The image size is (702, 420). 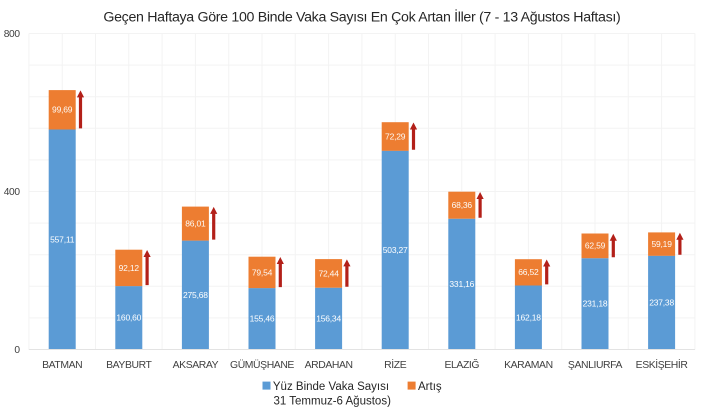 I want to click on svg-text: 99,69, so click(x=62, y=110).